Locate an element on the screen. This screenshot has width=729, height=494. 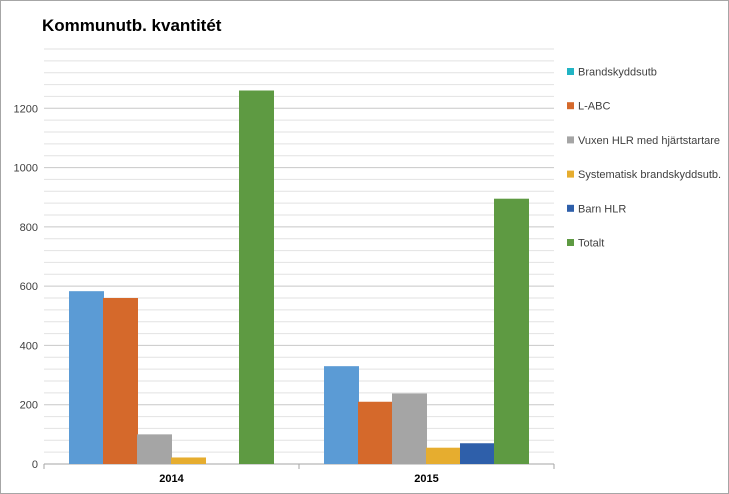
bar-2015-totalt is located at coordinates (511, 331).